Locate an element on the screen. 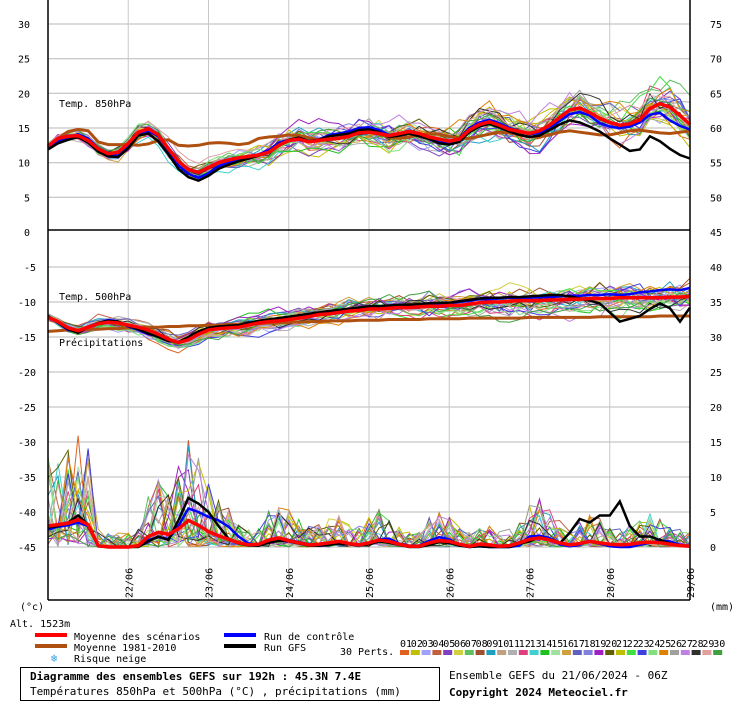 The width and height of the screenshot is (740, 701). legend-swatch-control is located at coordinates (240, 635).